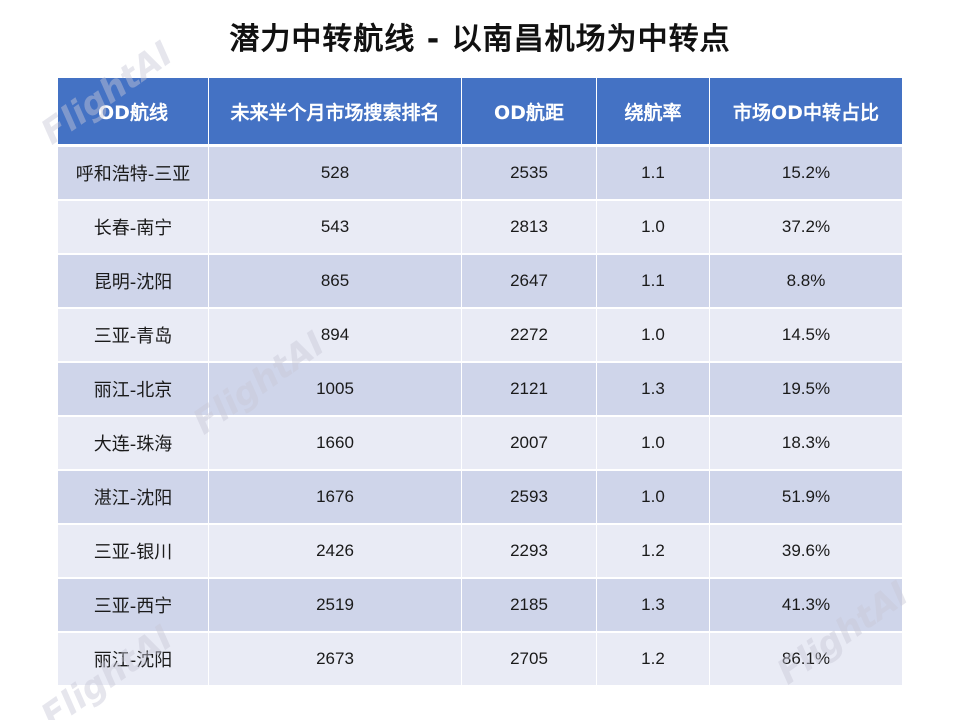 This screenshot has width=960, height=720. I want to click on header-detour-rate: 绕航率, so click(653, 112).